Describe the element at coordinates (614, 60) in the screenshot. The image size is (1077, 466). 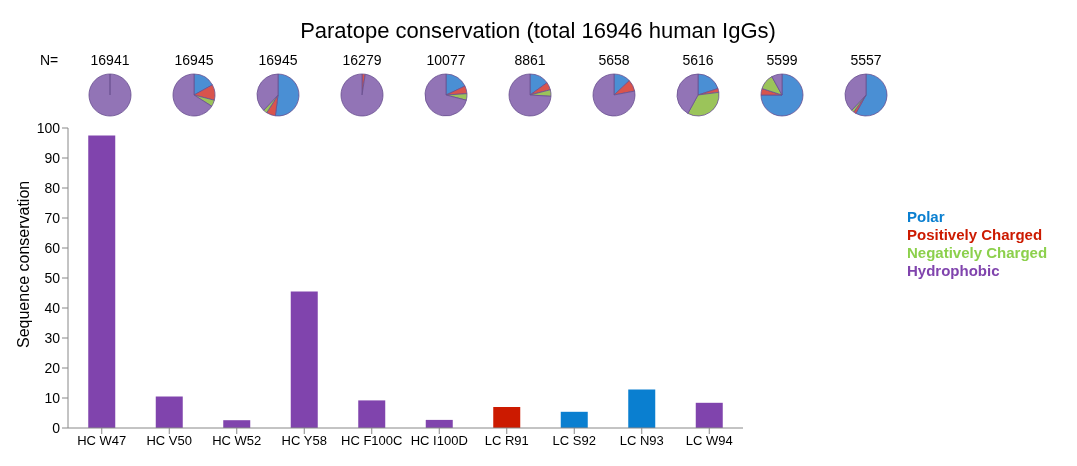
I see `chart-title: 5658` at that location.